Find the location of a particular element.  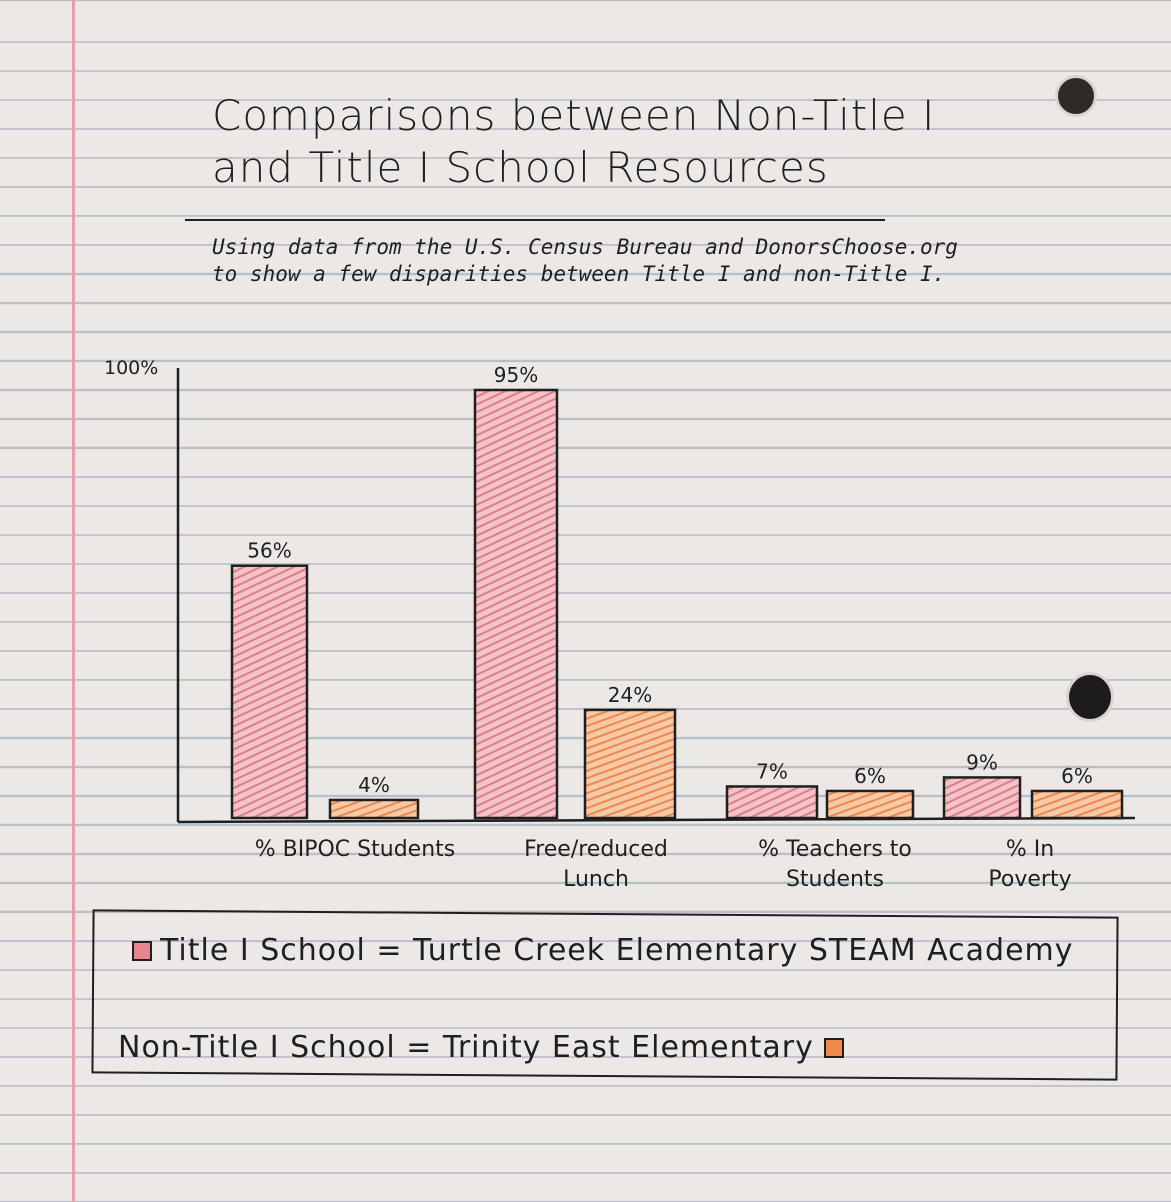

category-label-2: Students is located at coordinates (835, 879).